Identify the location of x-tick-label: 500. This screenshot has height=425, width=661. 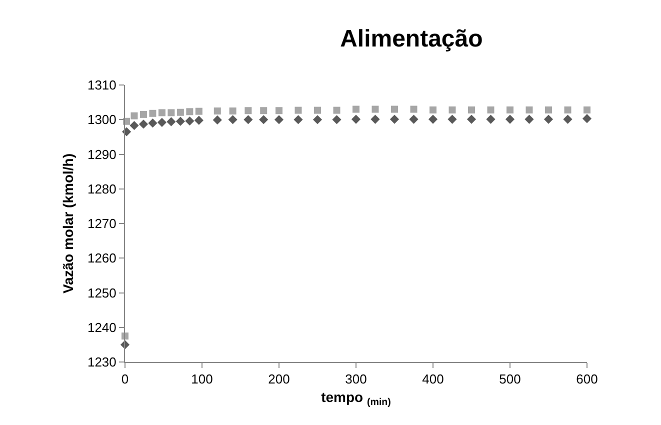
(510, 379).